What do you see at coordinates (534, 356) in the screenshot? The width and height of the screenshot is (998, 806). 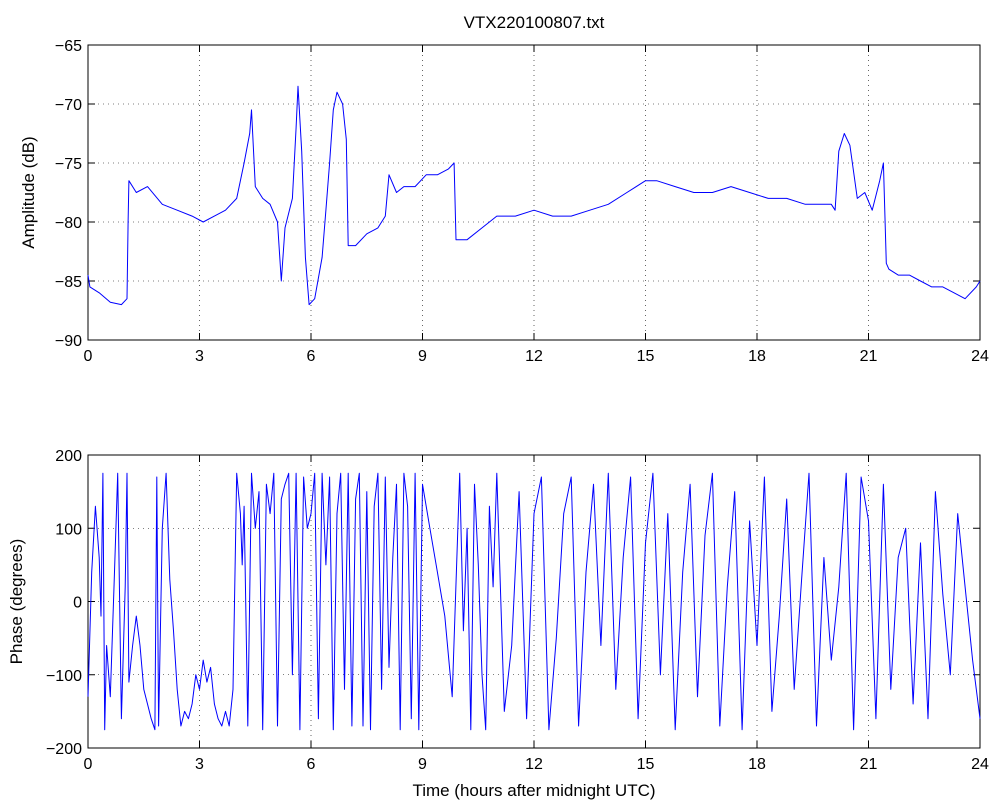 I see `amplitude-x-tick-label: 12` at bounding box center [534, 356].